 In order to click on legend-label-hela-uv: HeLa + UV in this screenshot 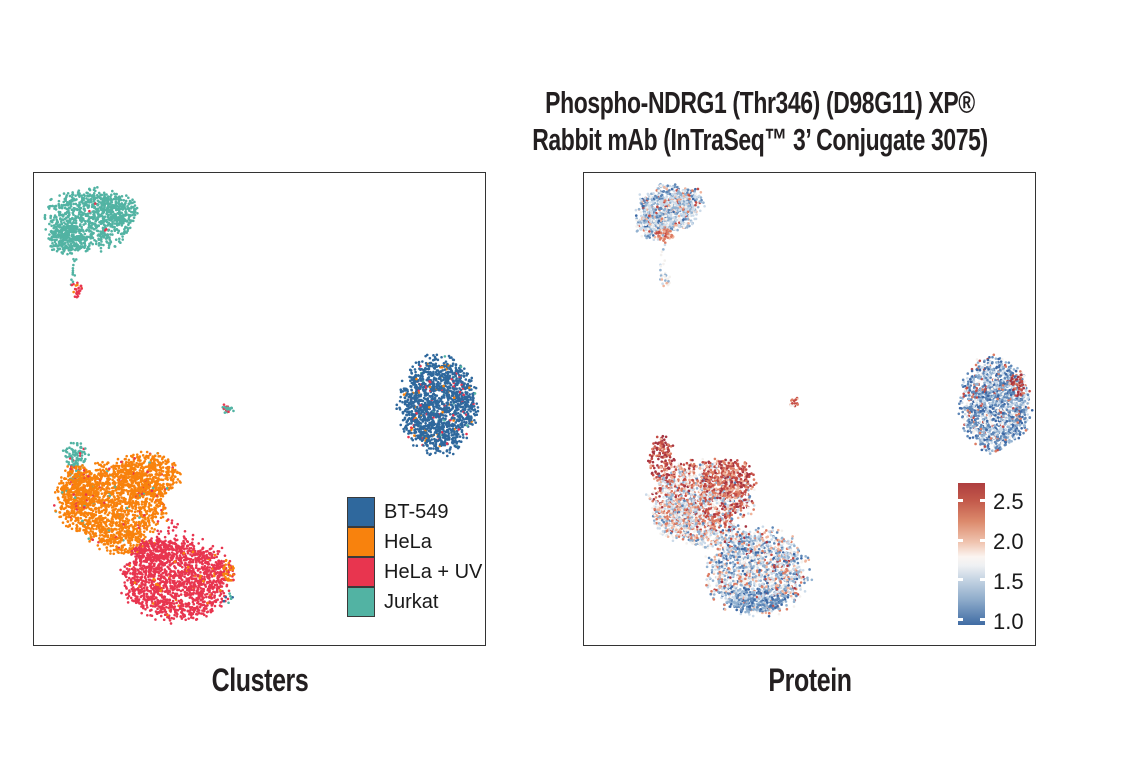, I will do `click(433, 572)`.